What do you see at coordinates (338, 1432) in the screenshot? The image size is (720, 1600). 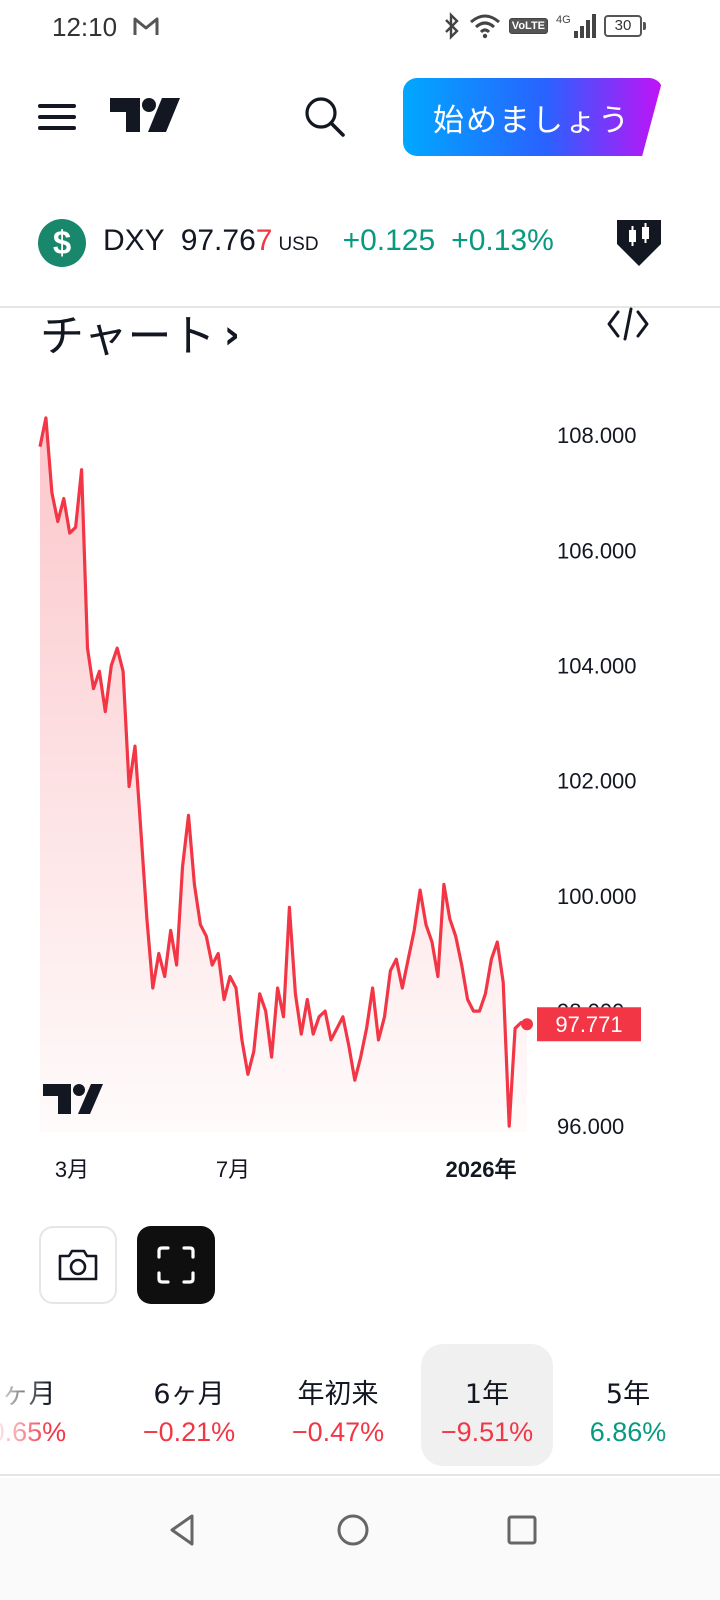 I see `period-change: −0.47%` at bounding box center [338, 1432].